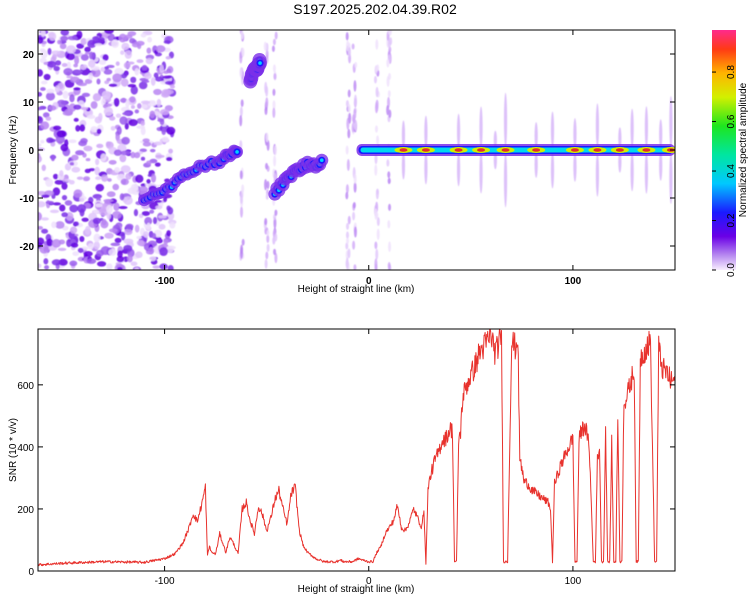  Describe the element at coordinates (29, 55) in the screenshot. I see `spectrogram-ytick-label: 20` at that location.